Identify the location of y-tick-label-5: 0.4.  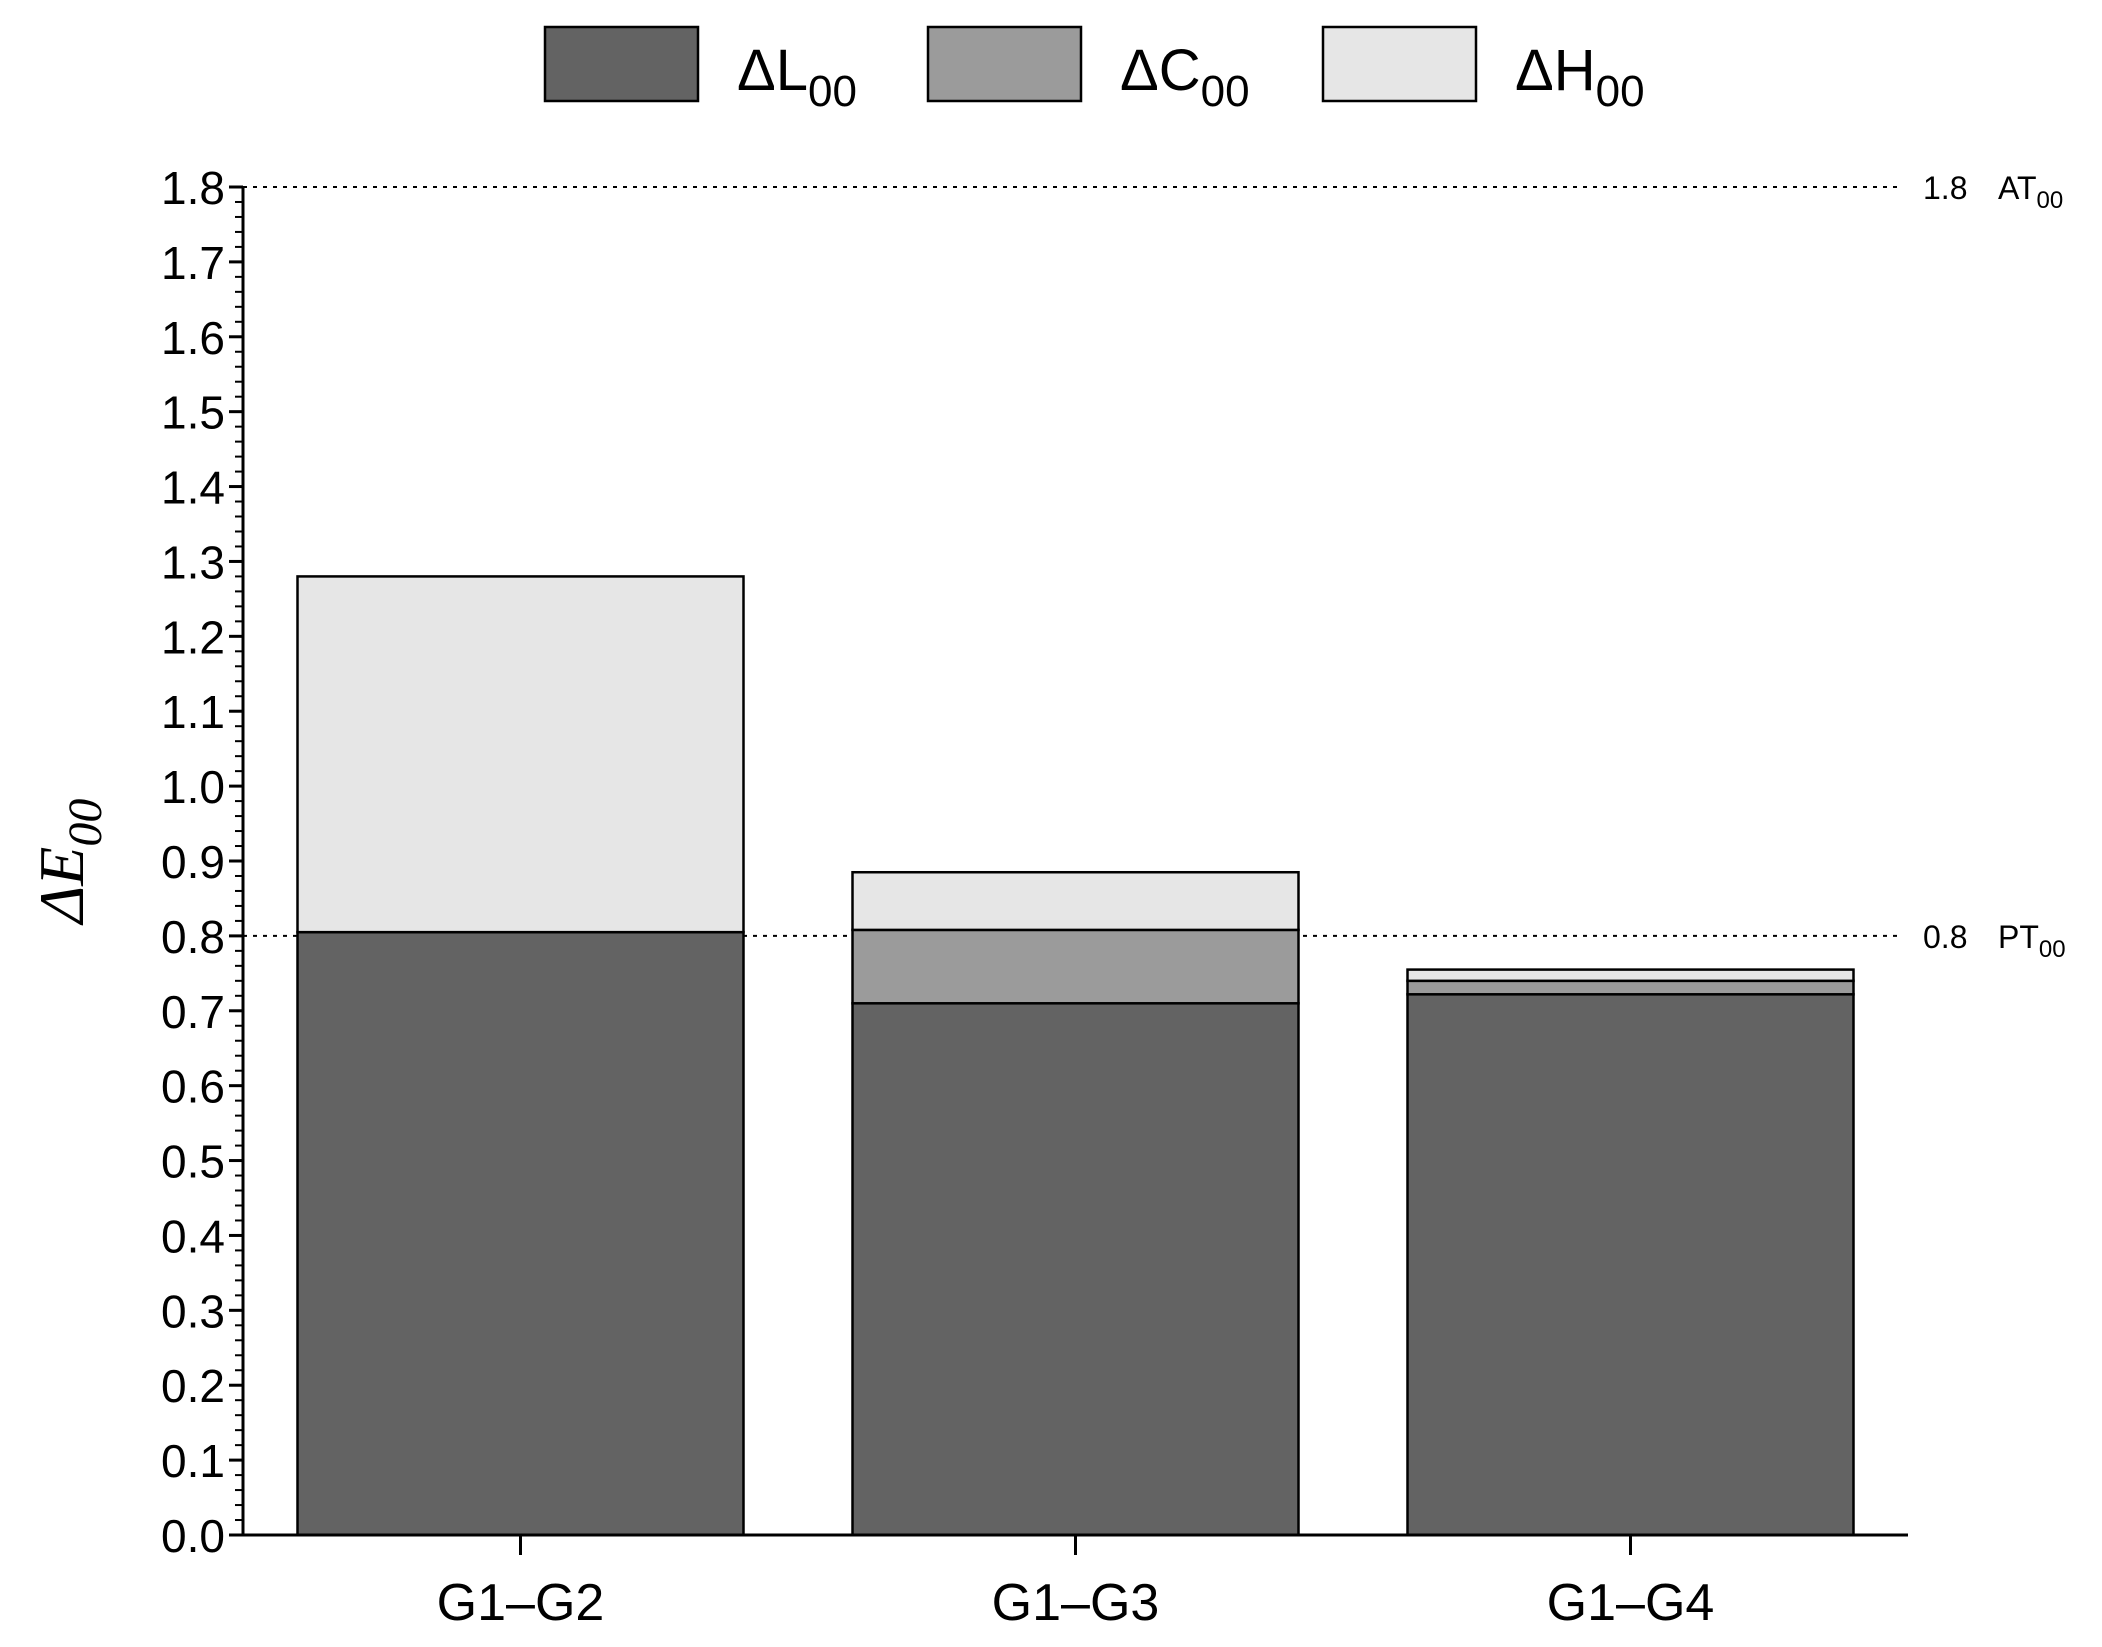
(193, 1236).